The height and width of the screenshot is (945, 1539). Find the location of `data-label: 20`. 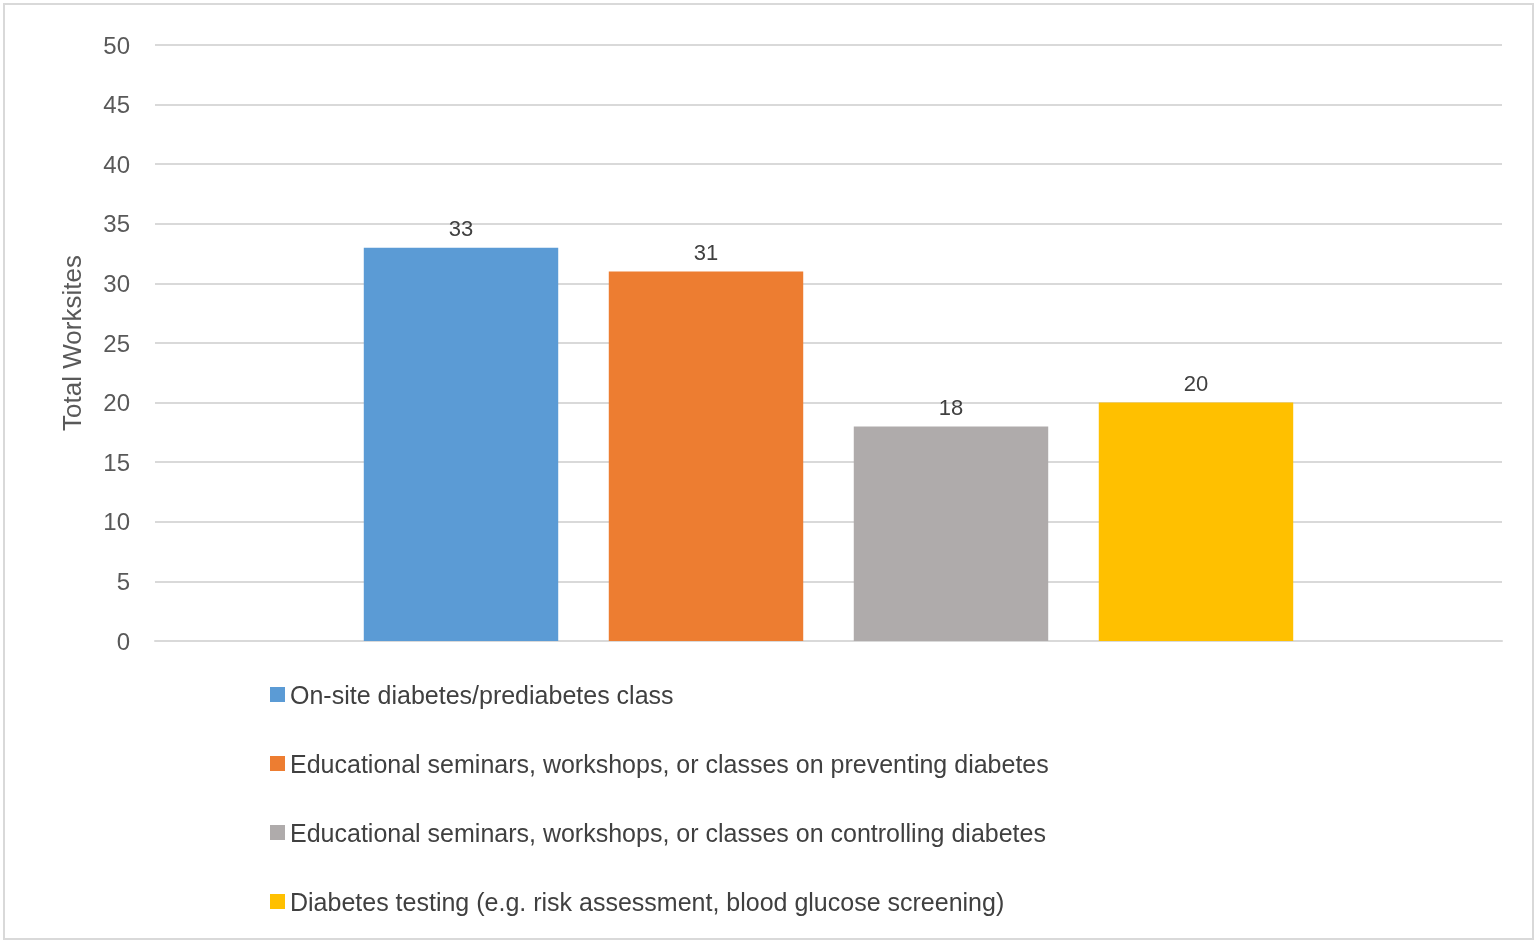

data-label: 20 is located at coordinates (1196, 384).